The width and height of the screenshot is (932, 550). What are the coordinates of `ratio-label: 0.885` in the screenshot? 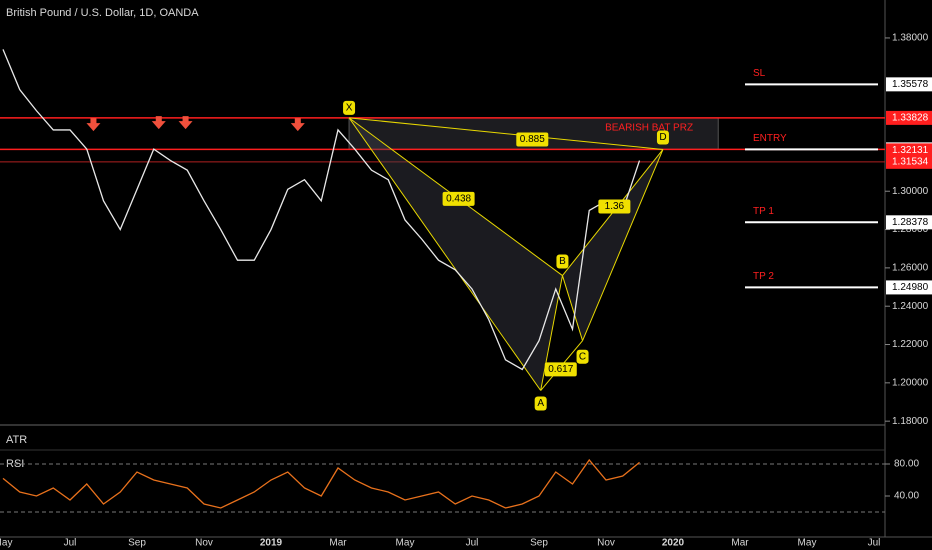 It's located at (532, 139).